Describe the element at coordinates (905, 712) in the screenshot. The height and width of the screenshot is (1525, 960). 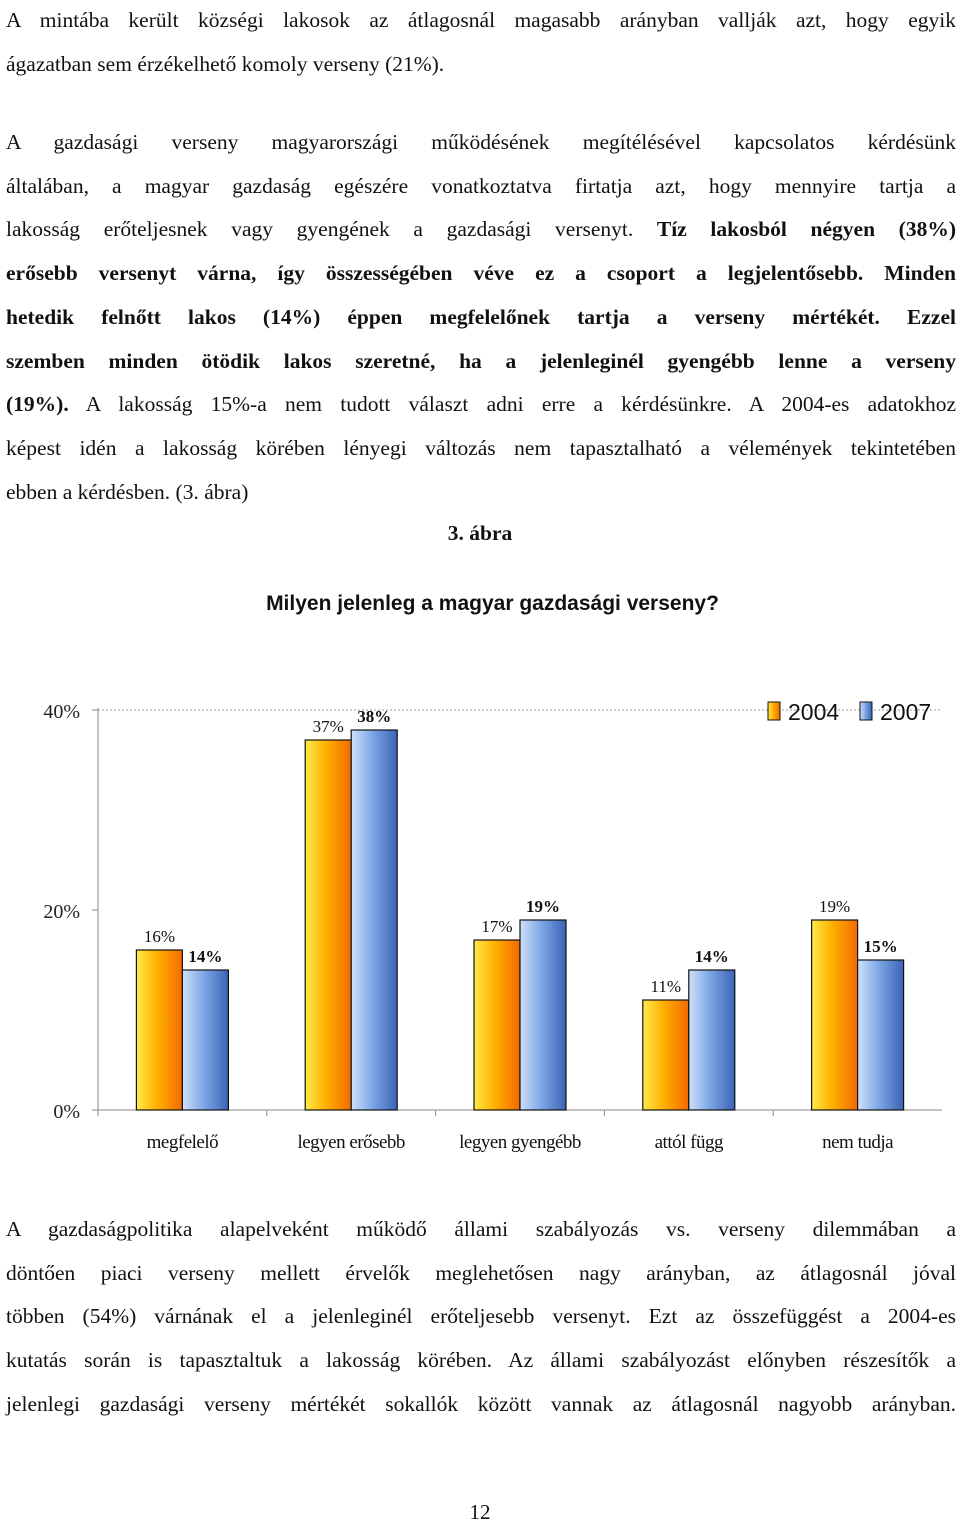
I see `legend-label: 2007` at that location.